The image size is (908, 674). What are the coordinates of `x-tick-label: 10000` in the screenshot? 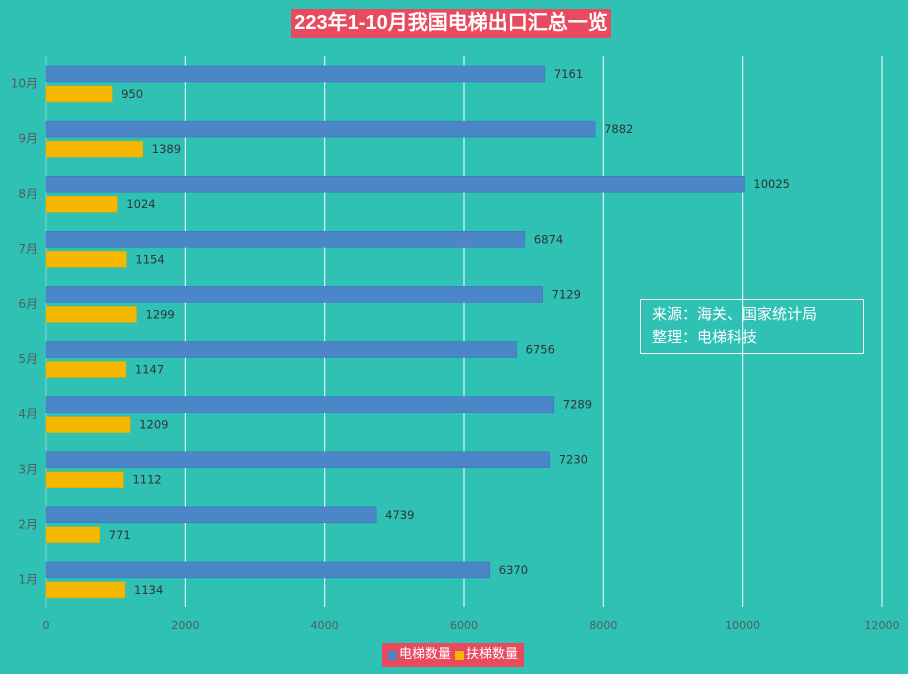 It's located at (742, 625).